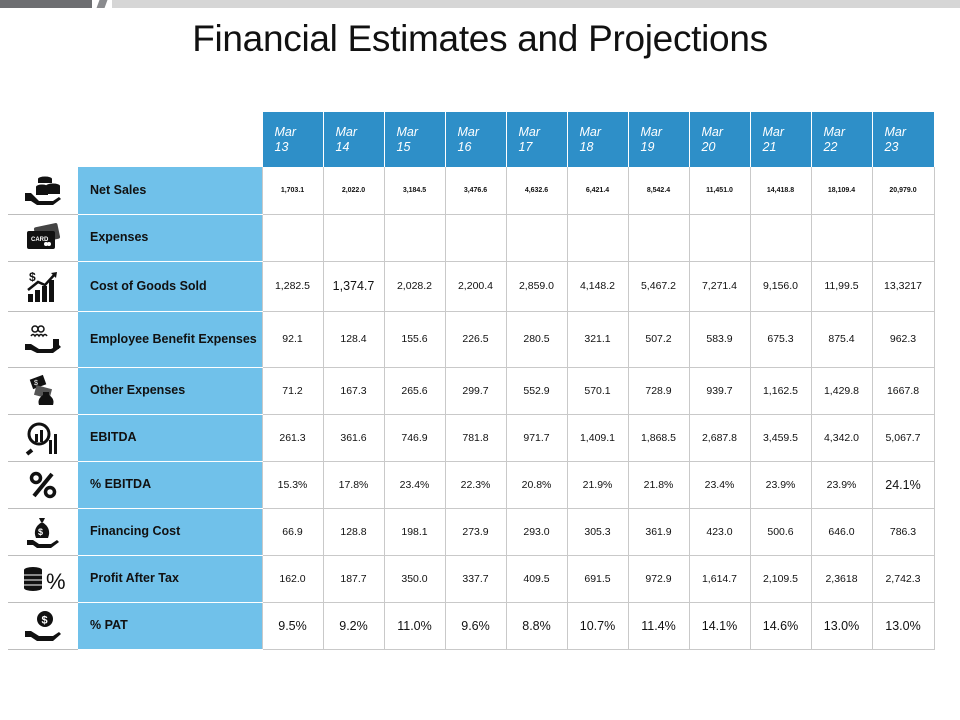  What do you see at coordinates (841, 139) in the screenshot?
I see `column-header: Mar 22` at bounding box center [841, 139].